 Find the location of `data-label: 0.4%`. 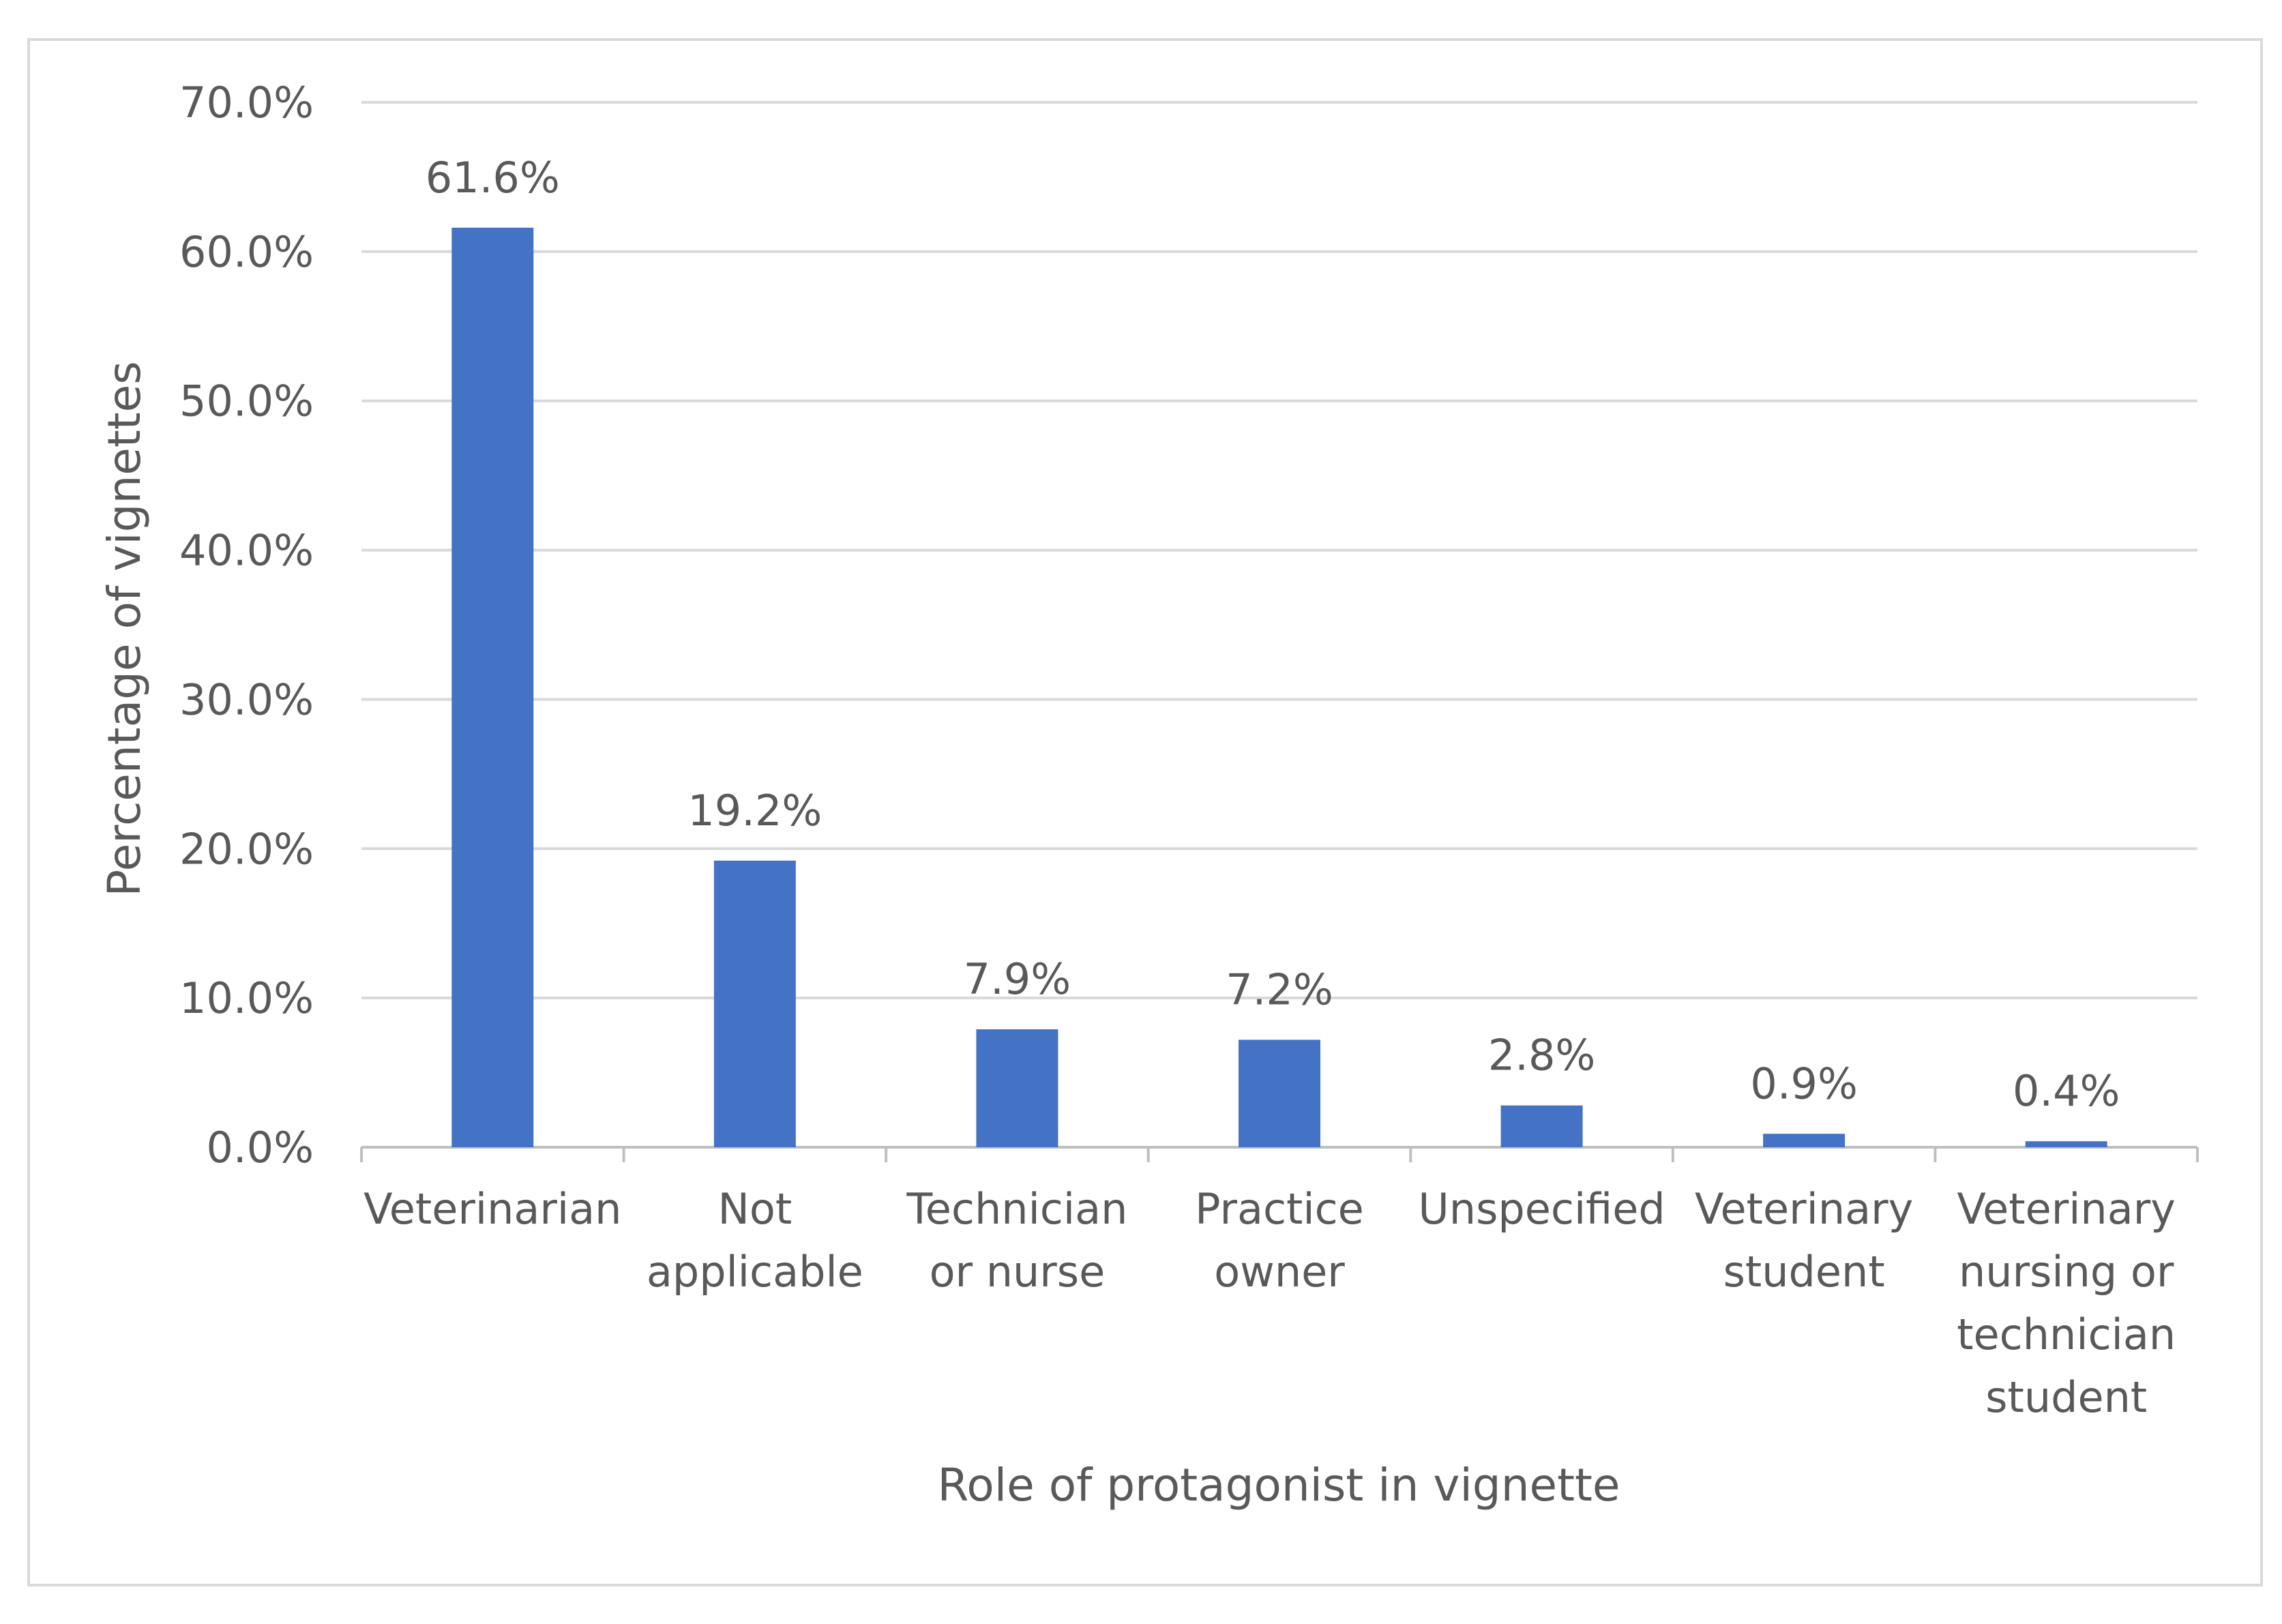

data-label: 0.4% is located at coordinates (2066, 1091).